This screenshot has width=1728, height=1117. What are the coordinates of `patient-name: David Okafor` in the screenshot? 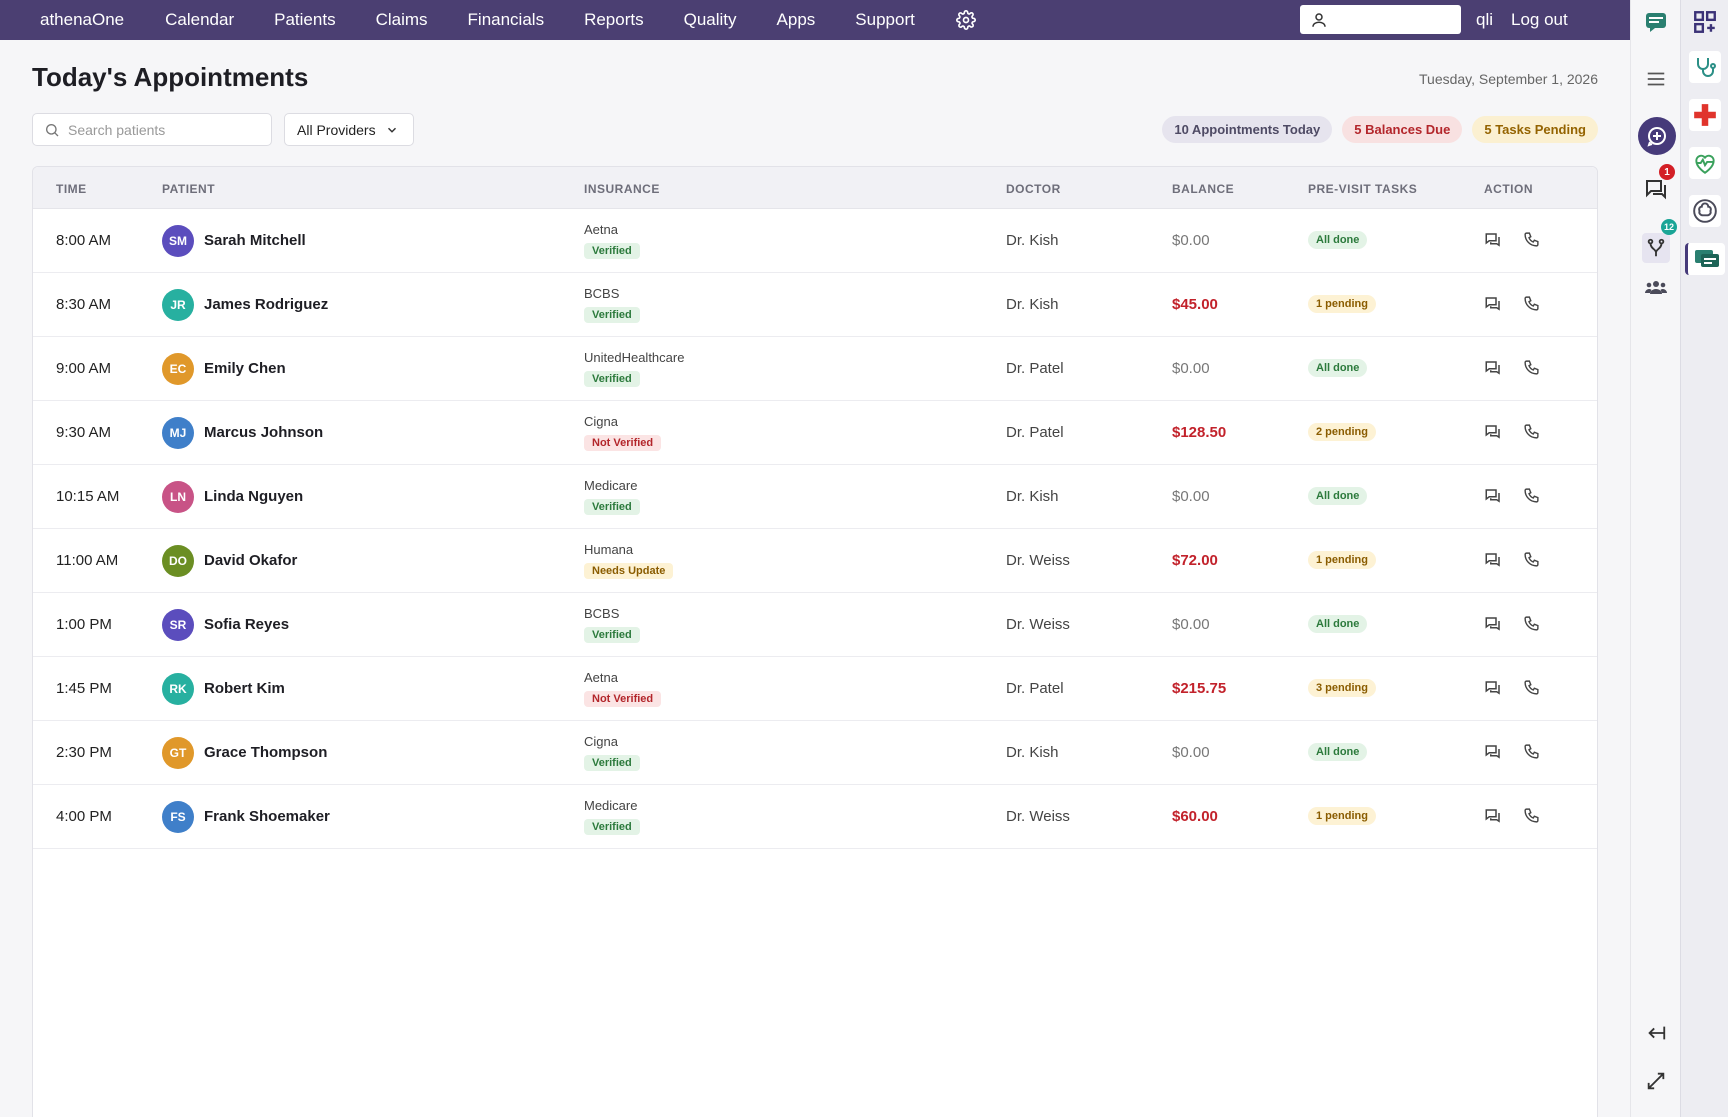 It's located at (251, 560).